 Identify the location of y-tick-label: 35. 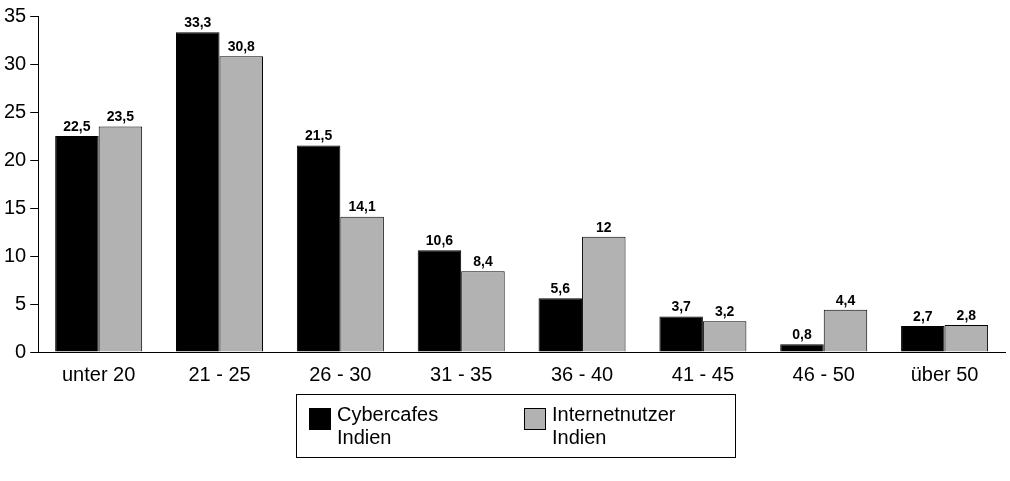
(15, 14).